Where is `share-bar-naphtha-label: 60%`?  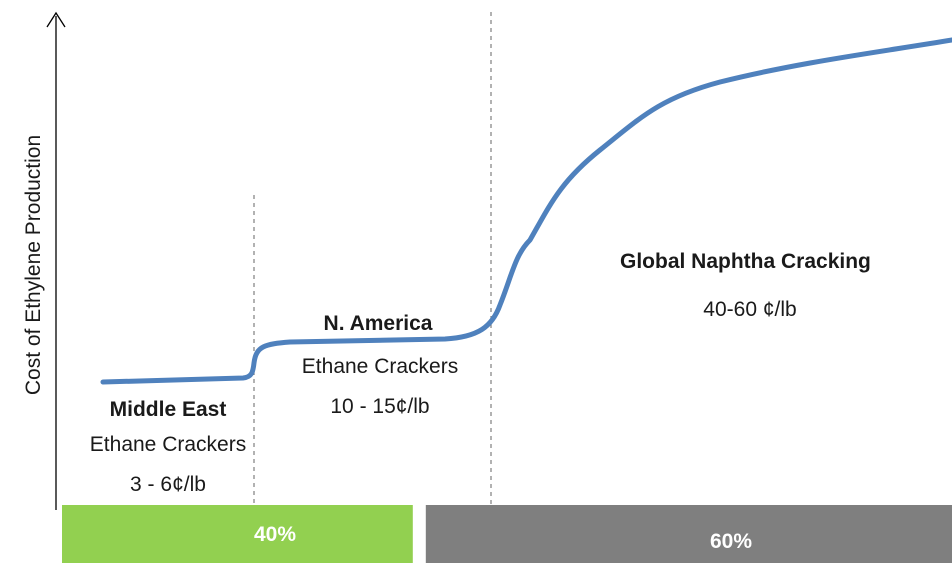 share-bar-naphtha-label: 60% is located at coordinates (731, 541).